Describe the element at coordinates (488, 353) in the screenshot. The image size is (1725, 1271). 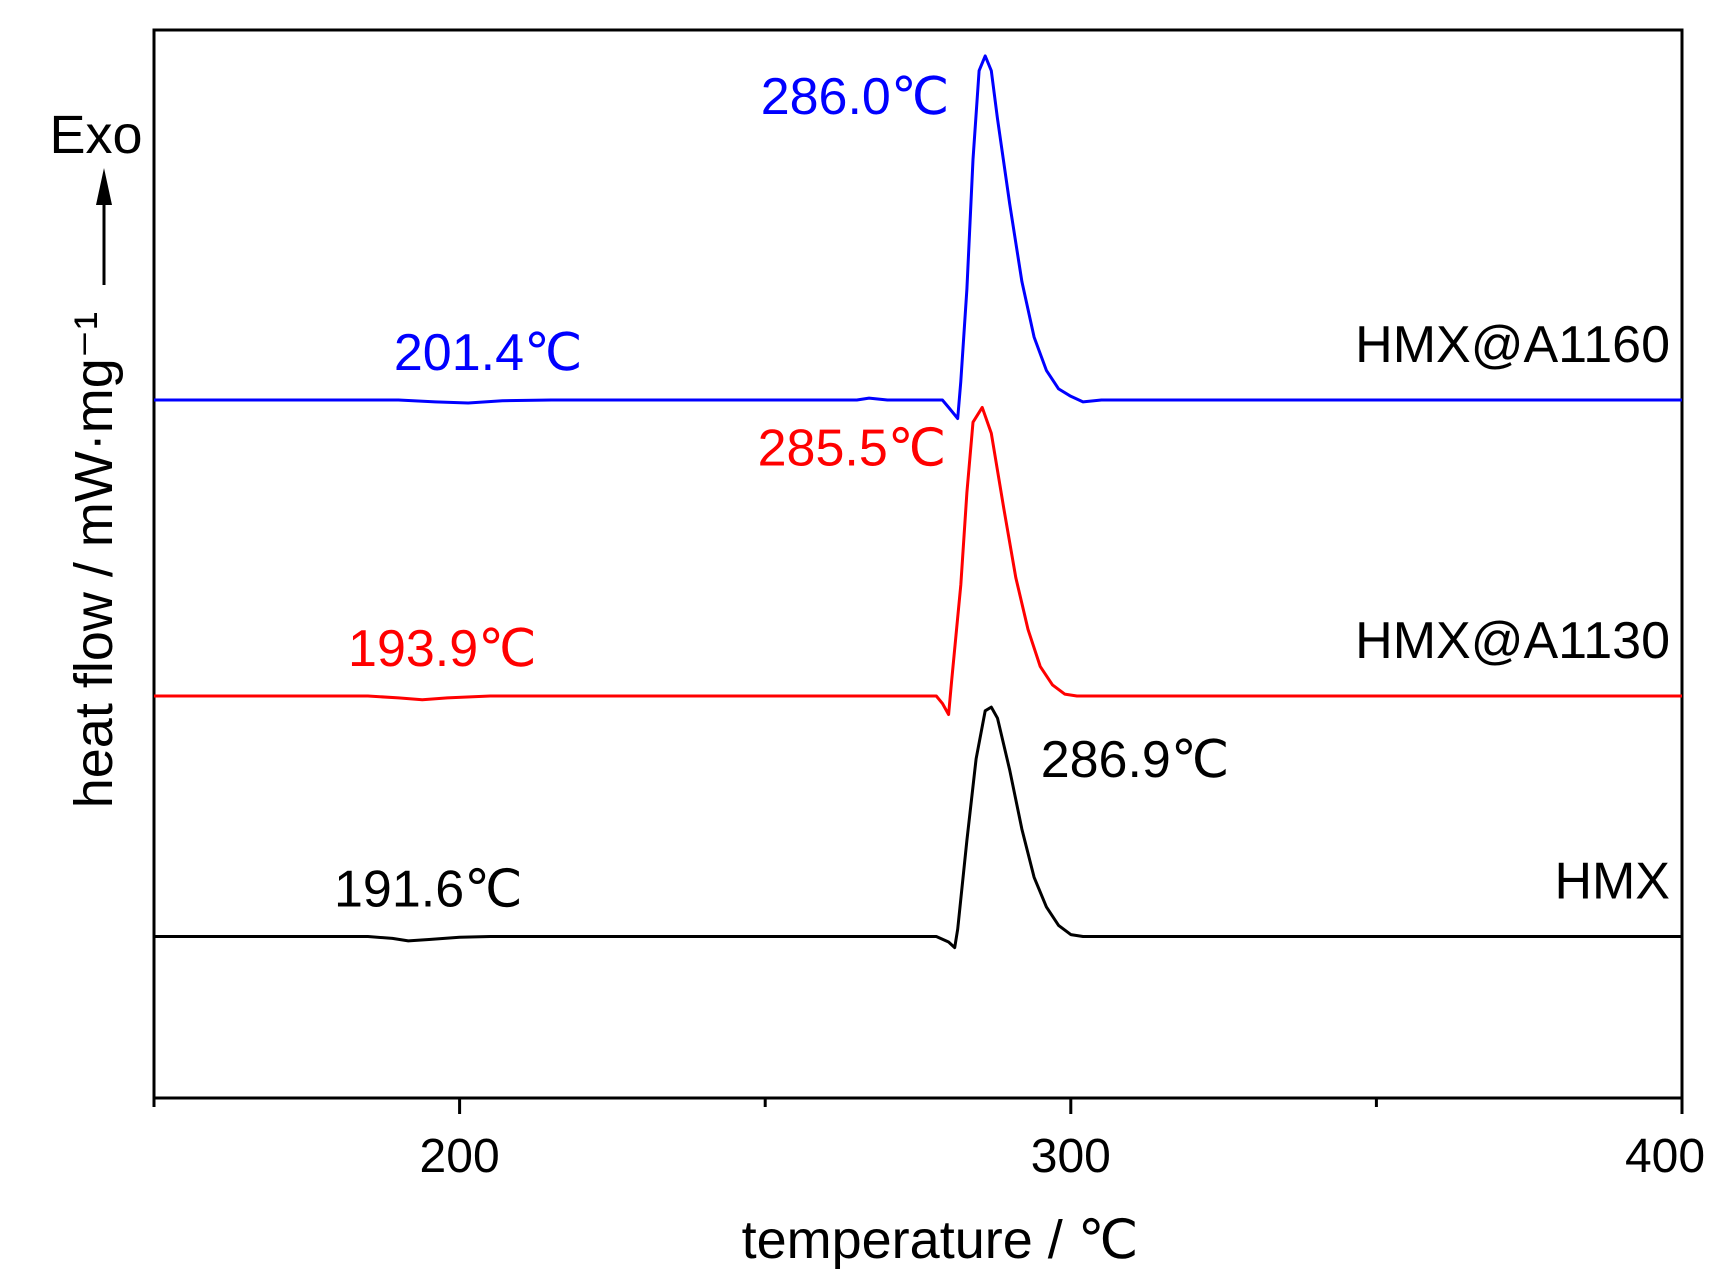
I see `peak-temperature-label: 201.4℃` at that location.